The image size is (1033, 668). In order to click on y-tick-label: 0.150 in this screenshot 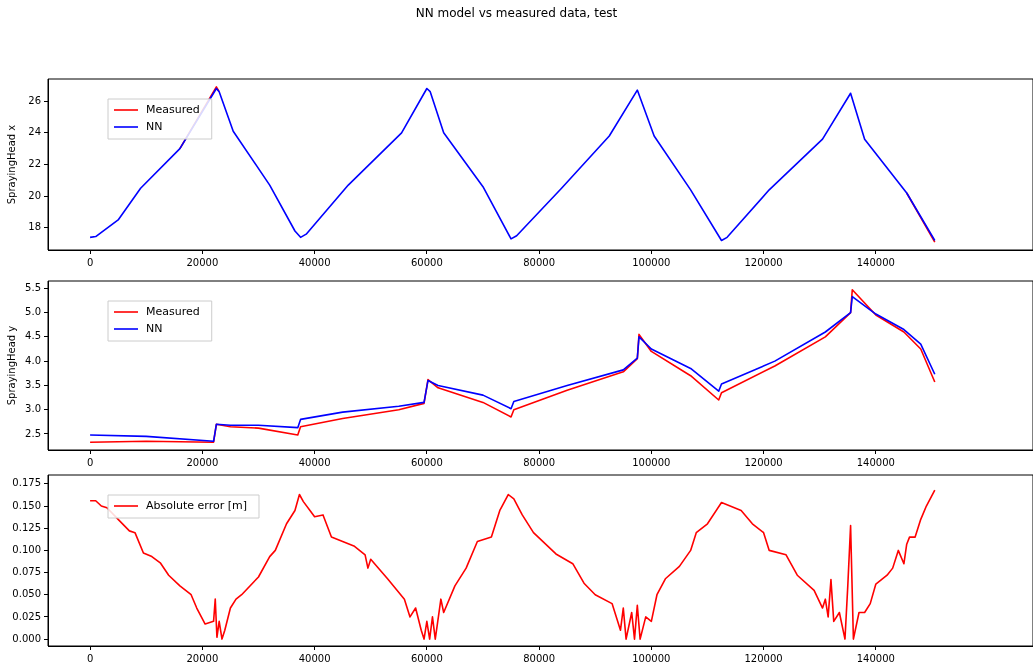, I will do `click(26, 505)`.